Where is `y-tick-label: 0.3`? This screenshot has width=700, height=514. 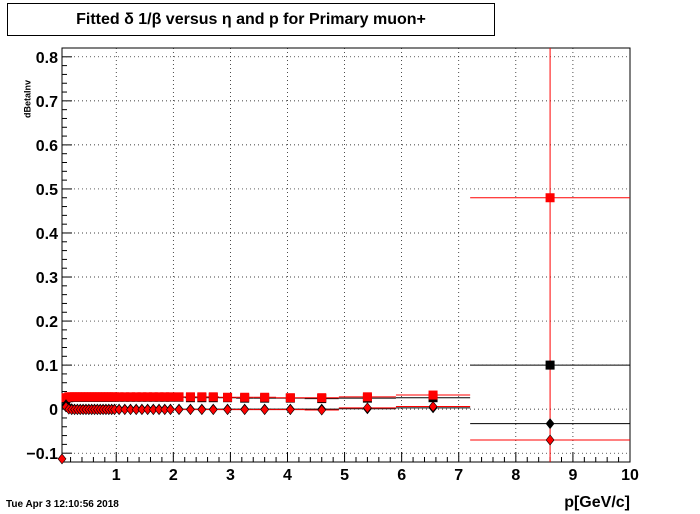
y-tick-label: 0.3 is located at coordinates (47, 278).